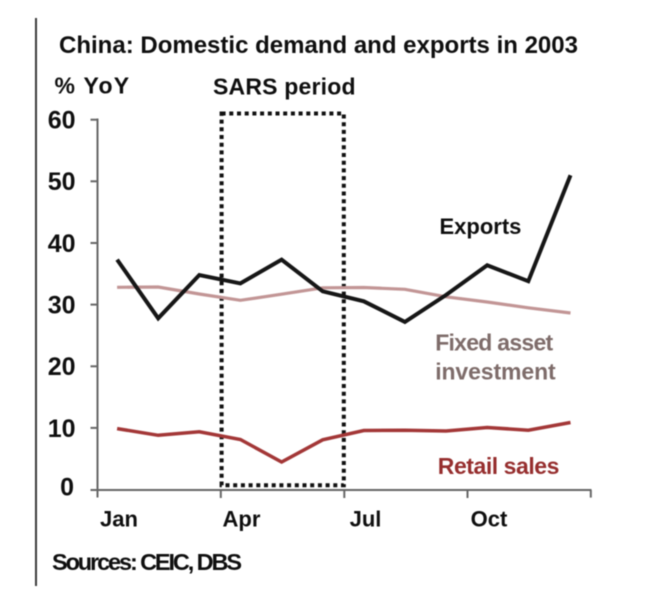 The image size is (650, 597). I want to click on svg-text: 40, so click(62, 244).